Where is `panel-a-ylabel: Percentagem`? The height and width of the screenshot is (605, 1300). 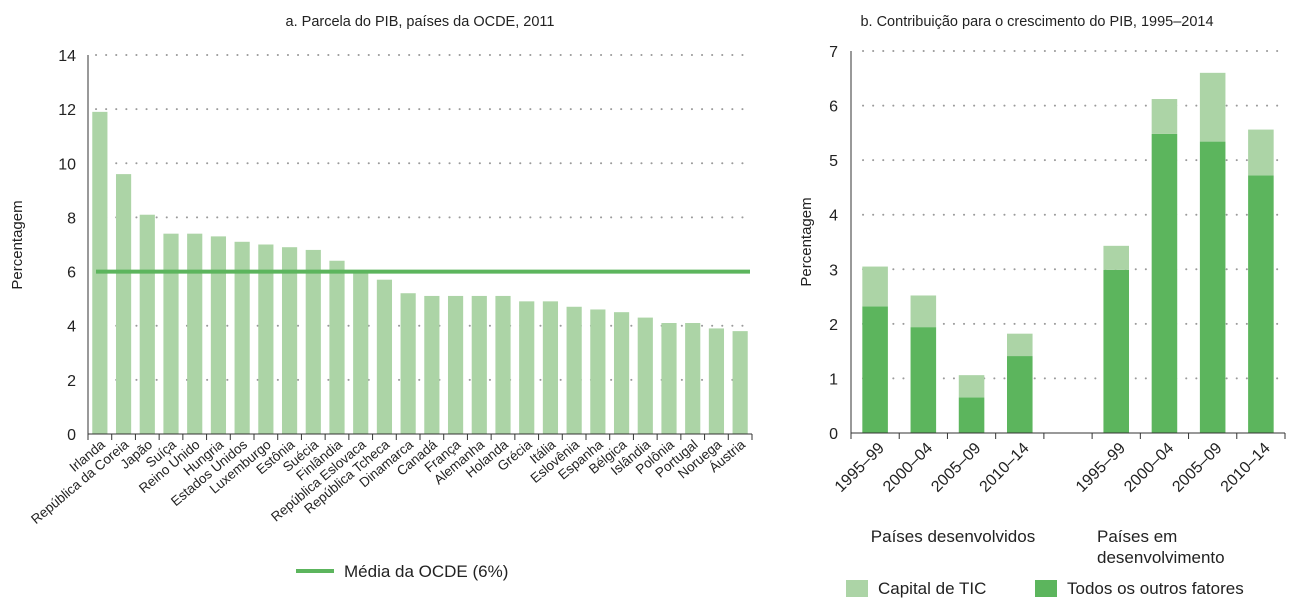
panel-a-ylabel: Percentagem is located at coordinates (17, 244).